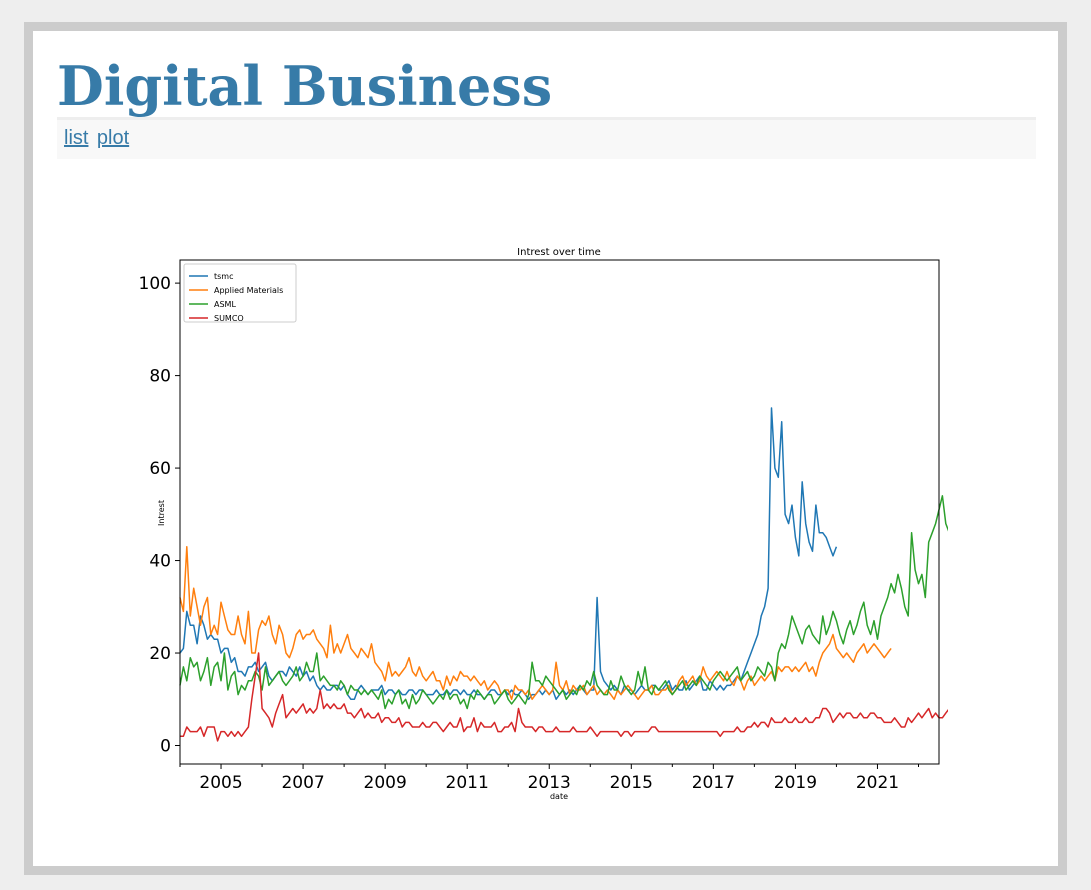 This screenshot has width=1091, height=890. I want to click on legend-box, so click(240, 293).